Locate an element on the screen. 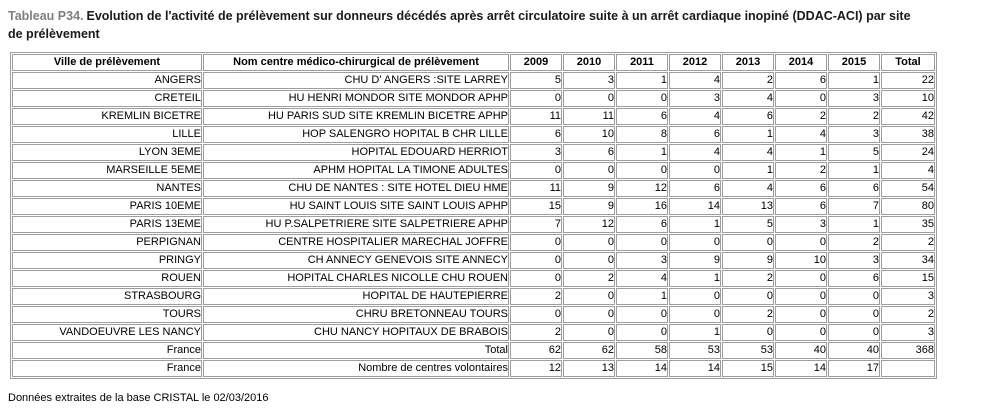  city-cell: VANDOEUVRE LES NANCY is located at coordinates (107, 333).